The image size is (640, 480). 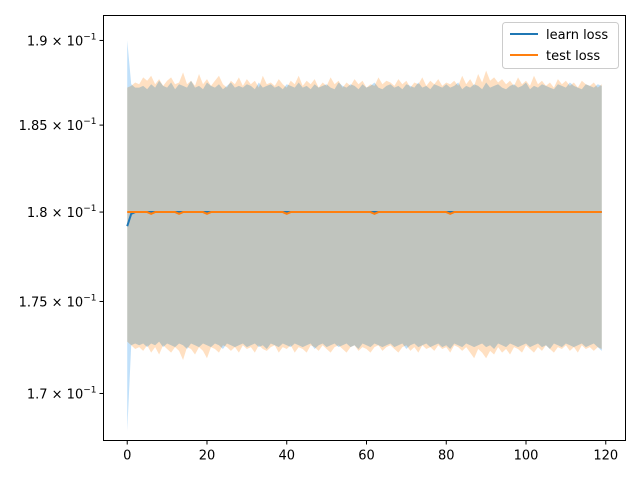 I want to click on legend: learn loss test loss, so click(x=560, y=45).